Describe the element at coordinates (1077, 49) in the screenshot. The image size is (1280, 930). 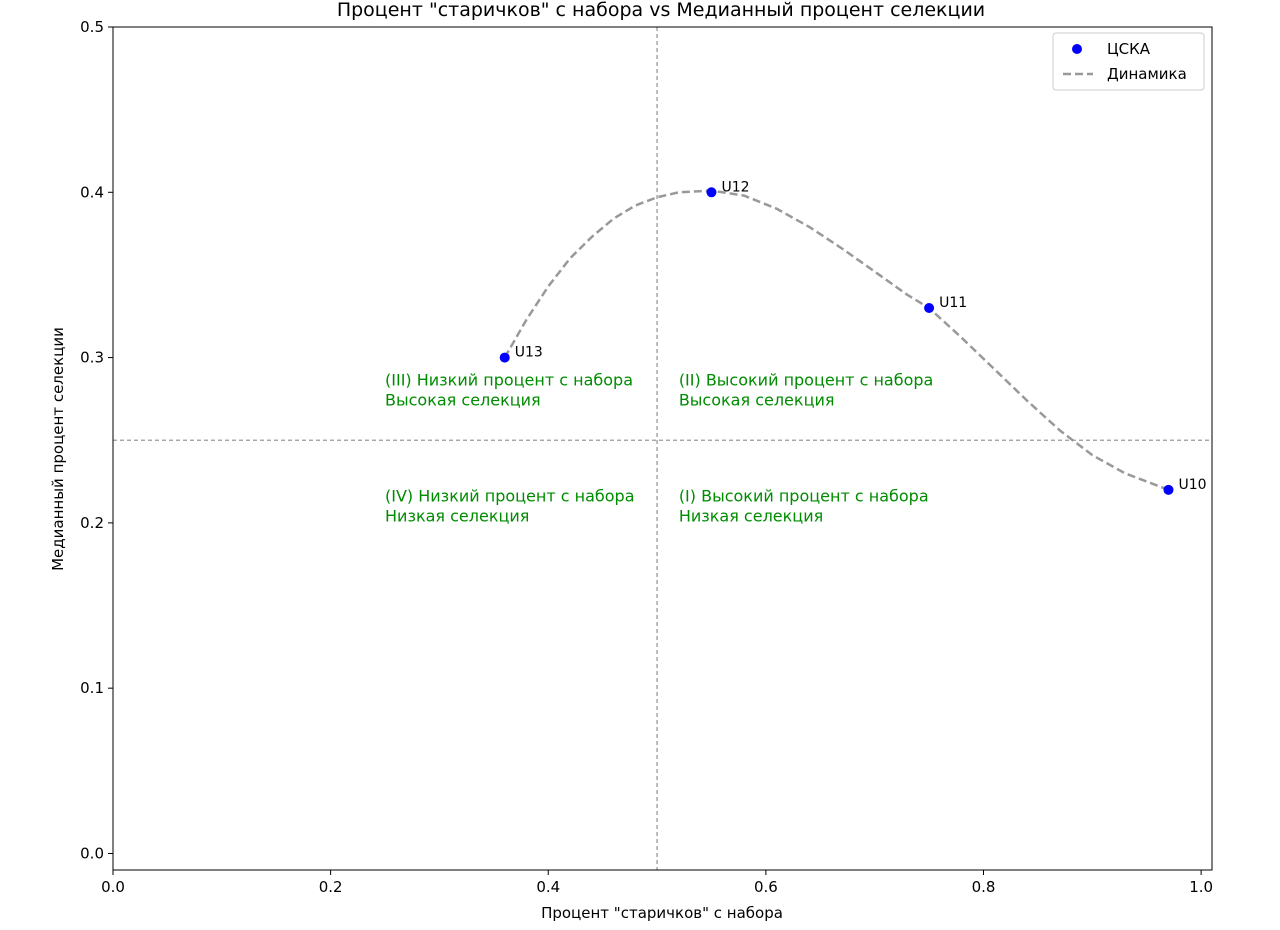
I see `legend-marker-cska` at that location.